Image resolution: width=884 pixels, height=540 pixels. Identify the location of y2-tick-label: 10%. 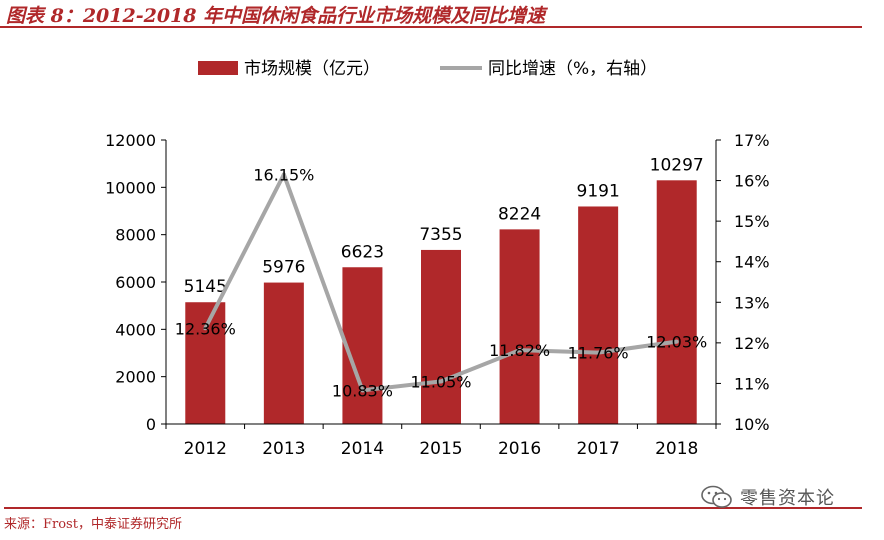
(752, 424).